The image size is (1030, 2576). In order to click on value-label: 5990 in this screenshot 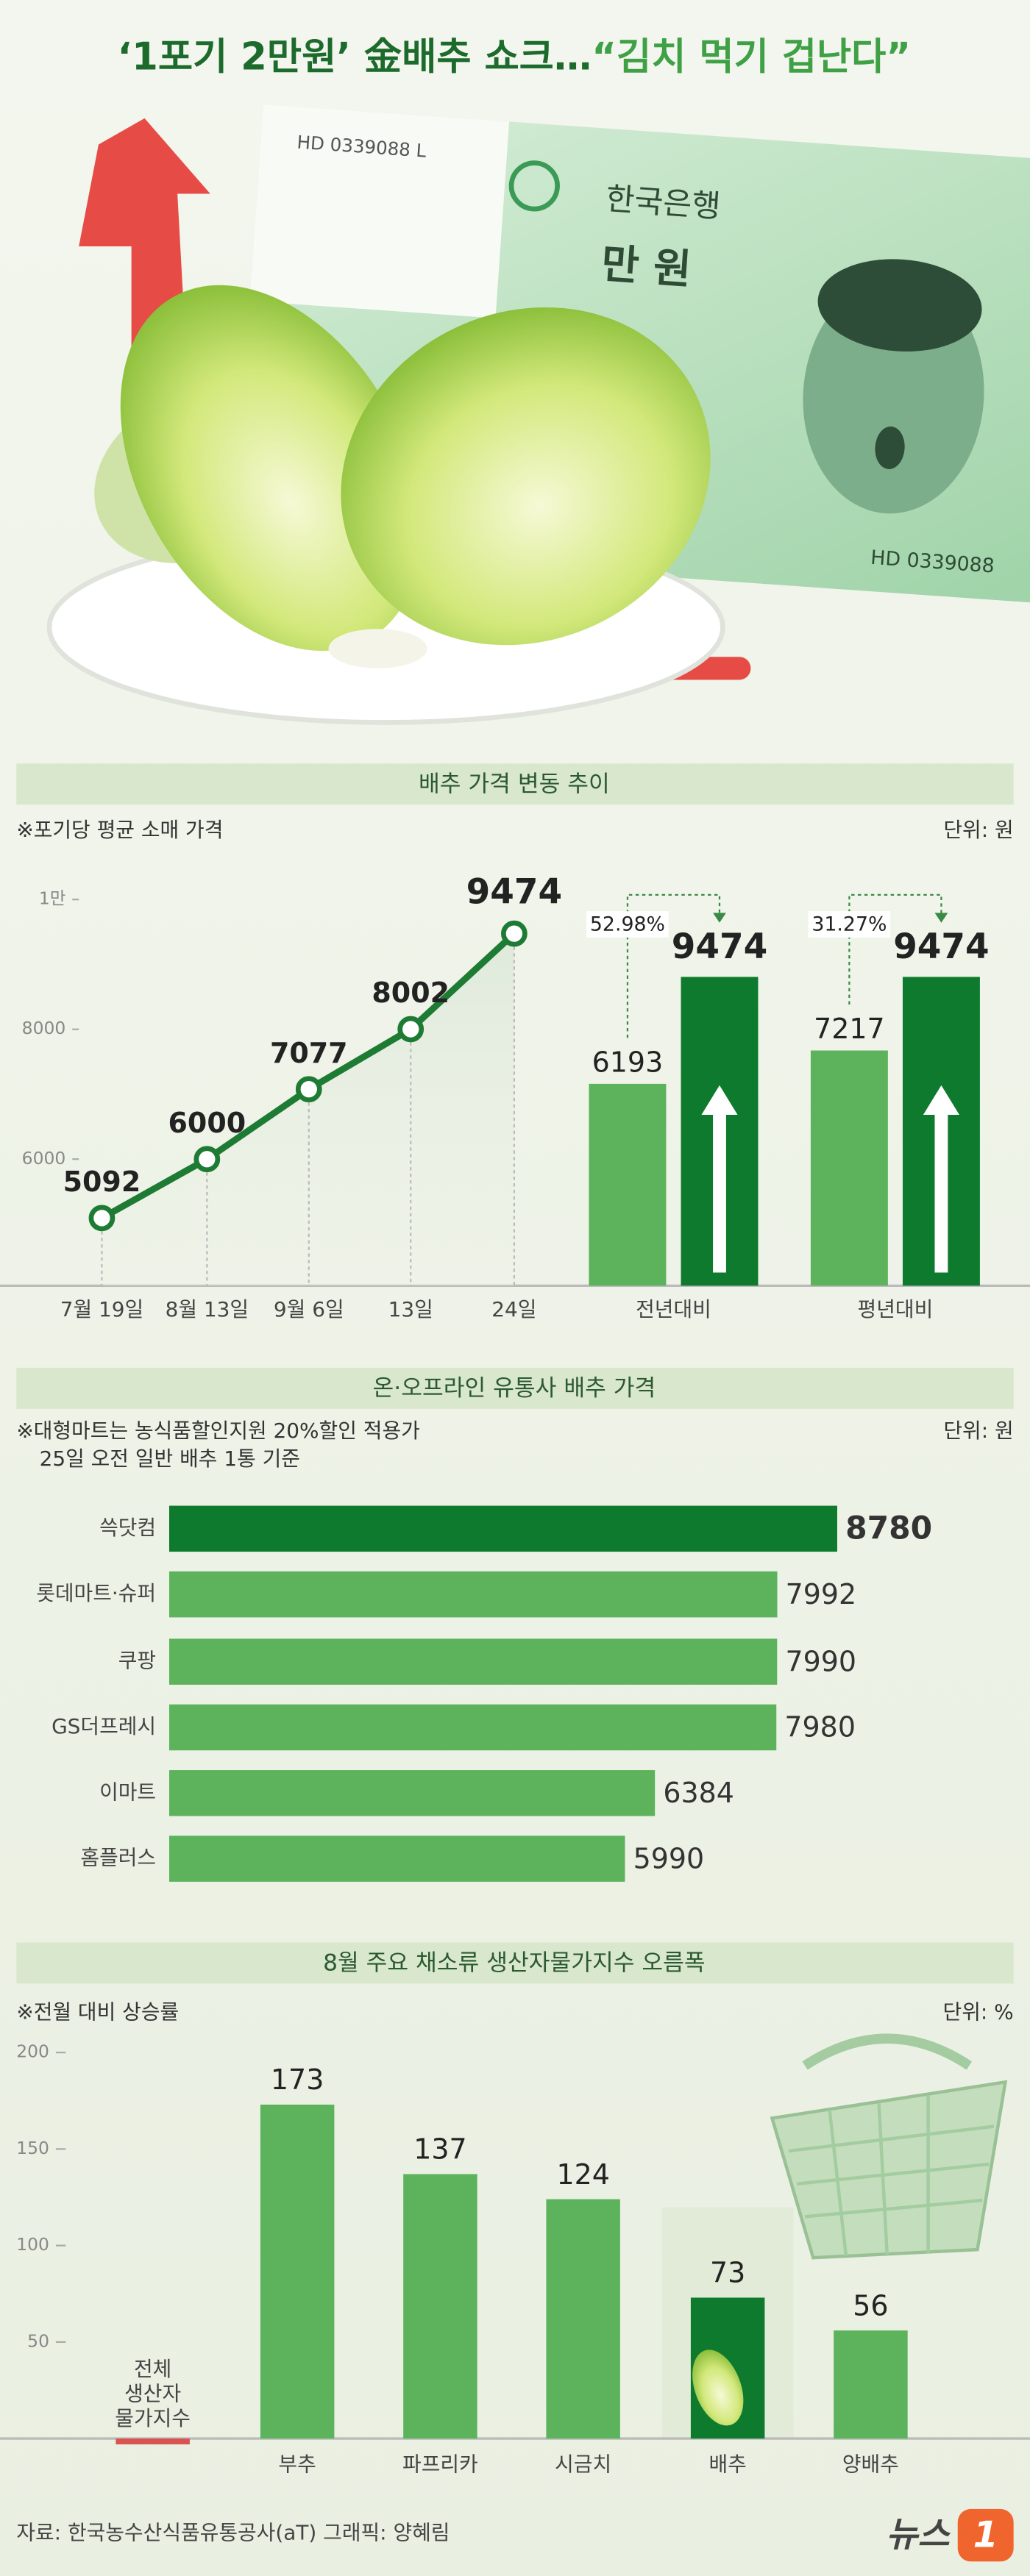, I will do `click(669, 1858)`.